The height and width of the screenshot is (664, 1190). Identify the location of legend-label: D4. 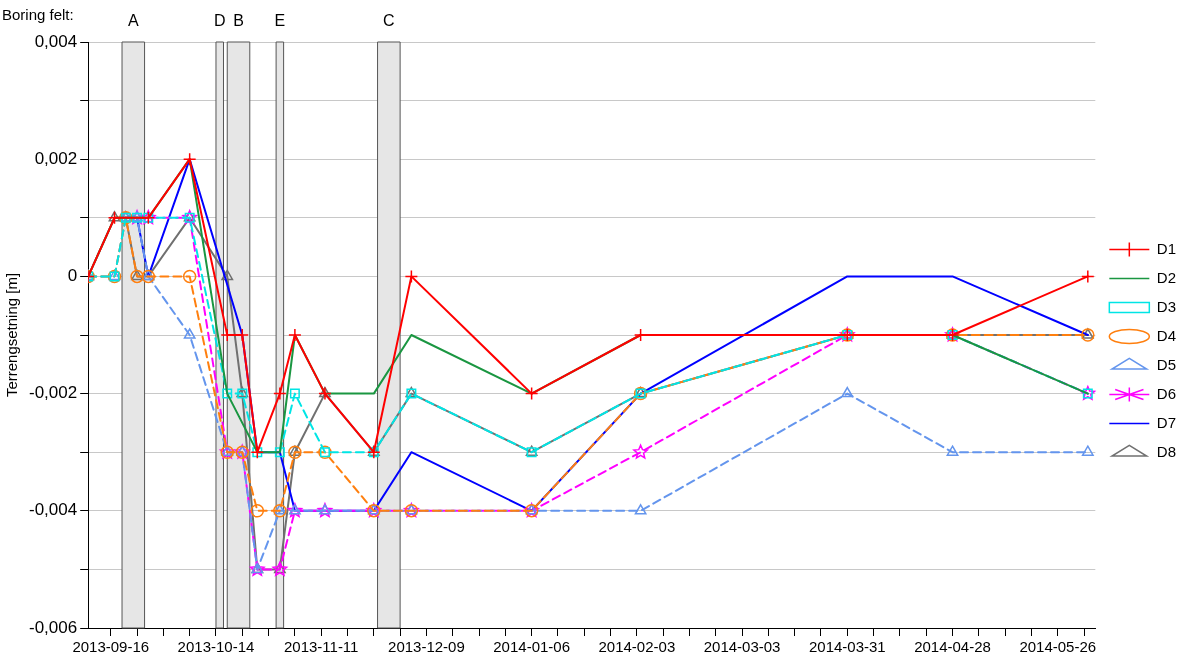
(1166, 335).